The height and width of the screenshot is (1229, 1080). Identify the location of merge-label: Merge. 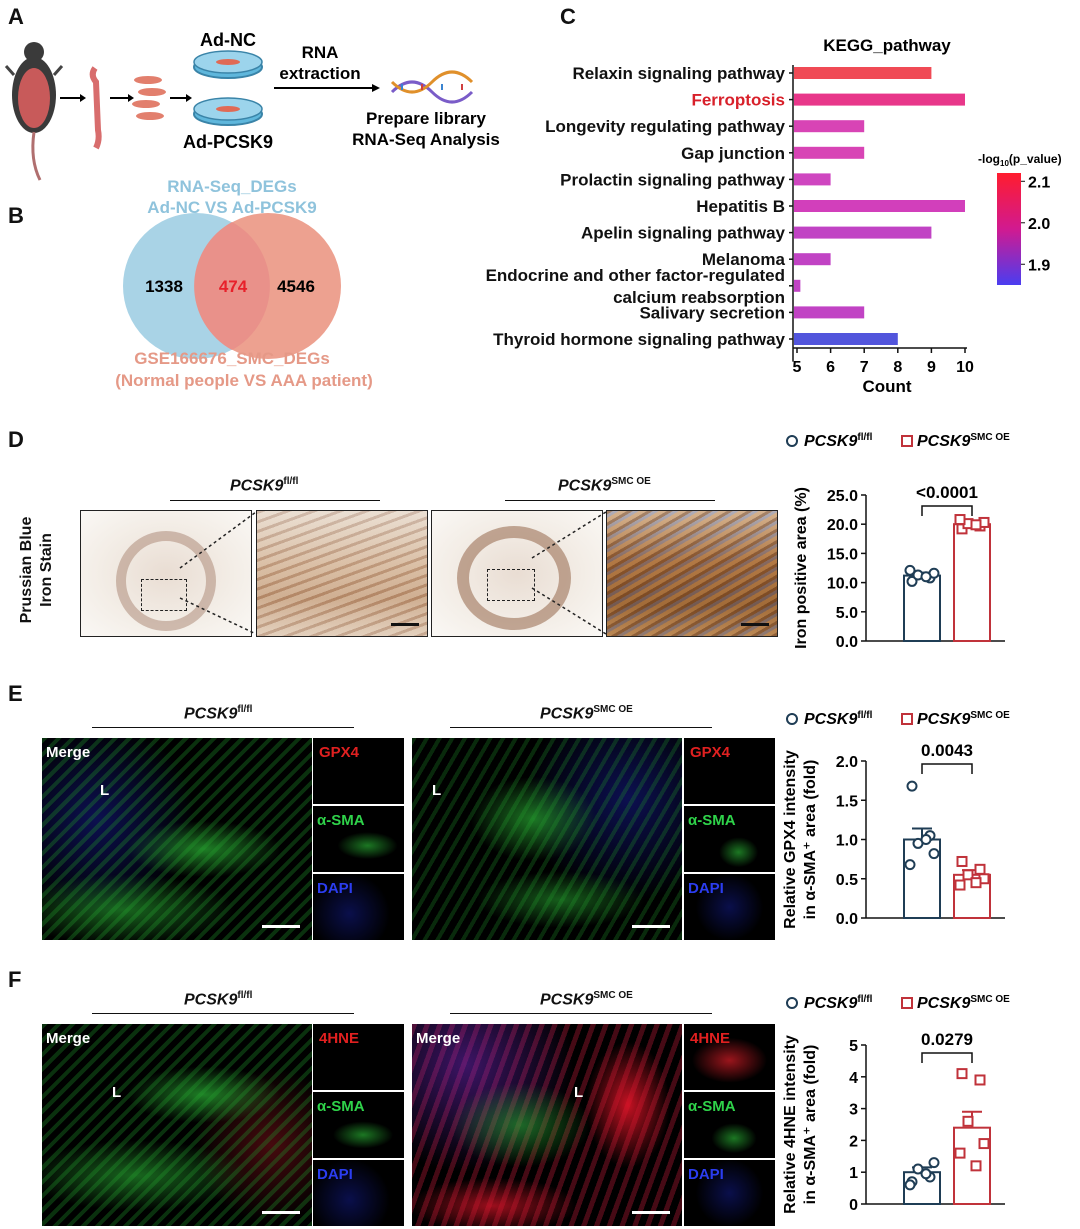
(438, 1038).